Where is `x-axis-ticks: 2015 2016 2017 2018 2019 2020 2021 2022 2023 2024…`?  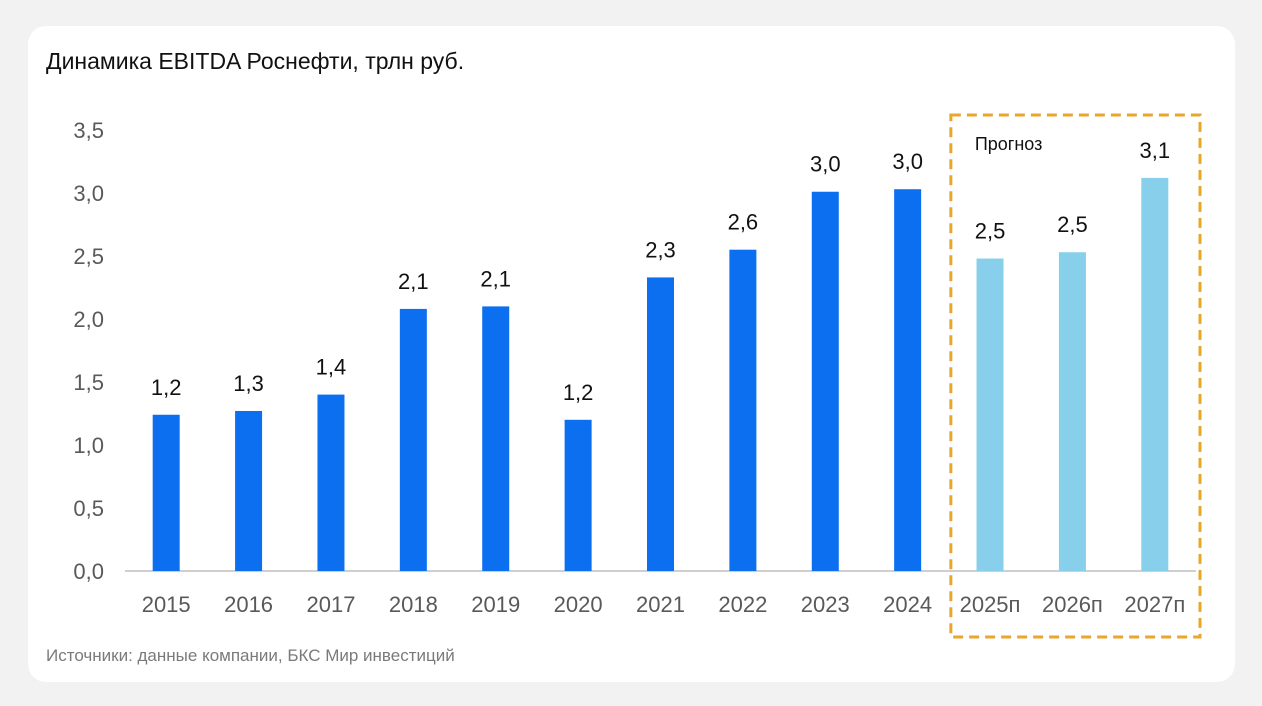 x-axis-ticks: 2015 2016 2017 2018 2019 2020 2021 2022 2023 2024… is located at coordinates (664, 604).